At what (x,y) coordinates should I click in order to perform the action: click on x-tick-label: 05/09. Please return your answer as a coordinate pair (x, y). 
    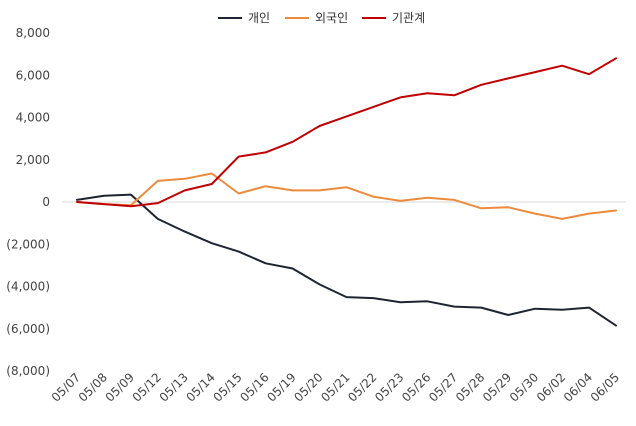
    Looking at the image, I should click on (120, 387).